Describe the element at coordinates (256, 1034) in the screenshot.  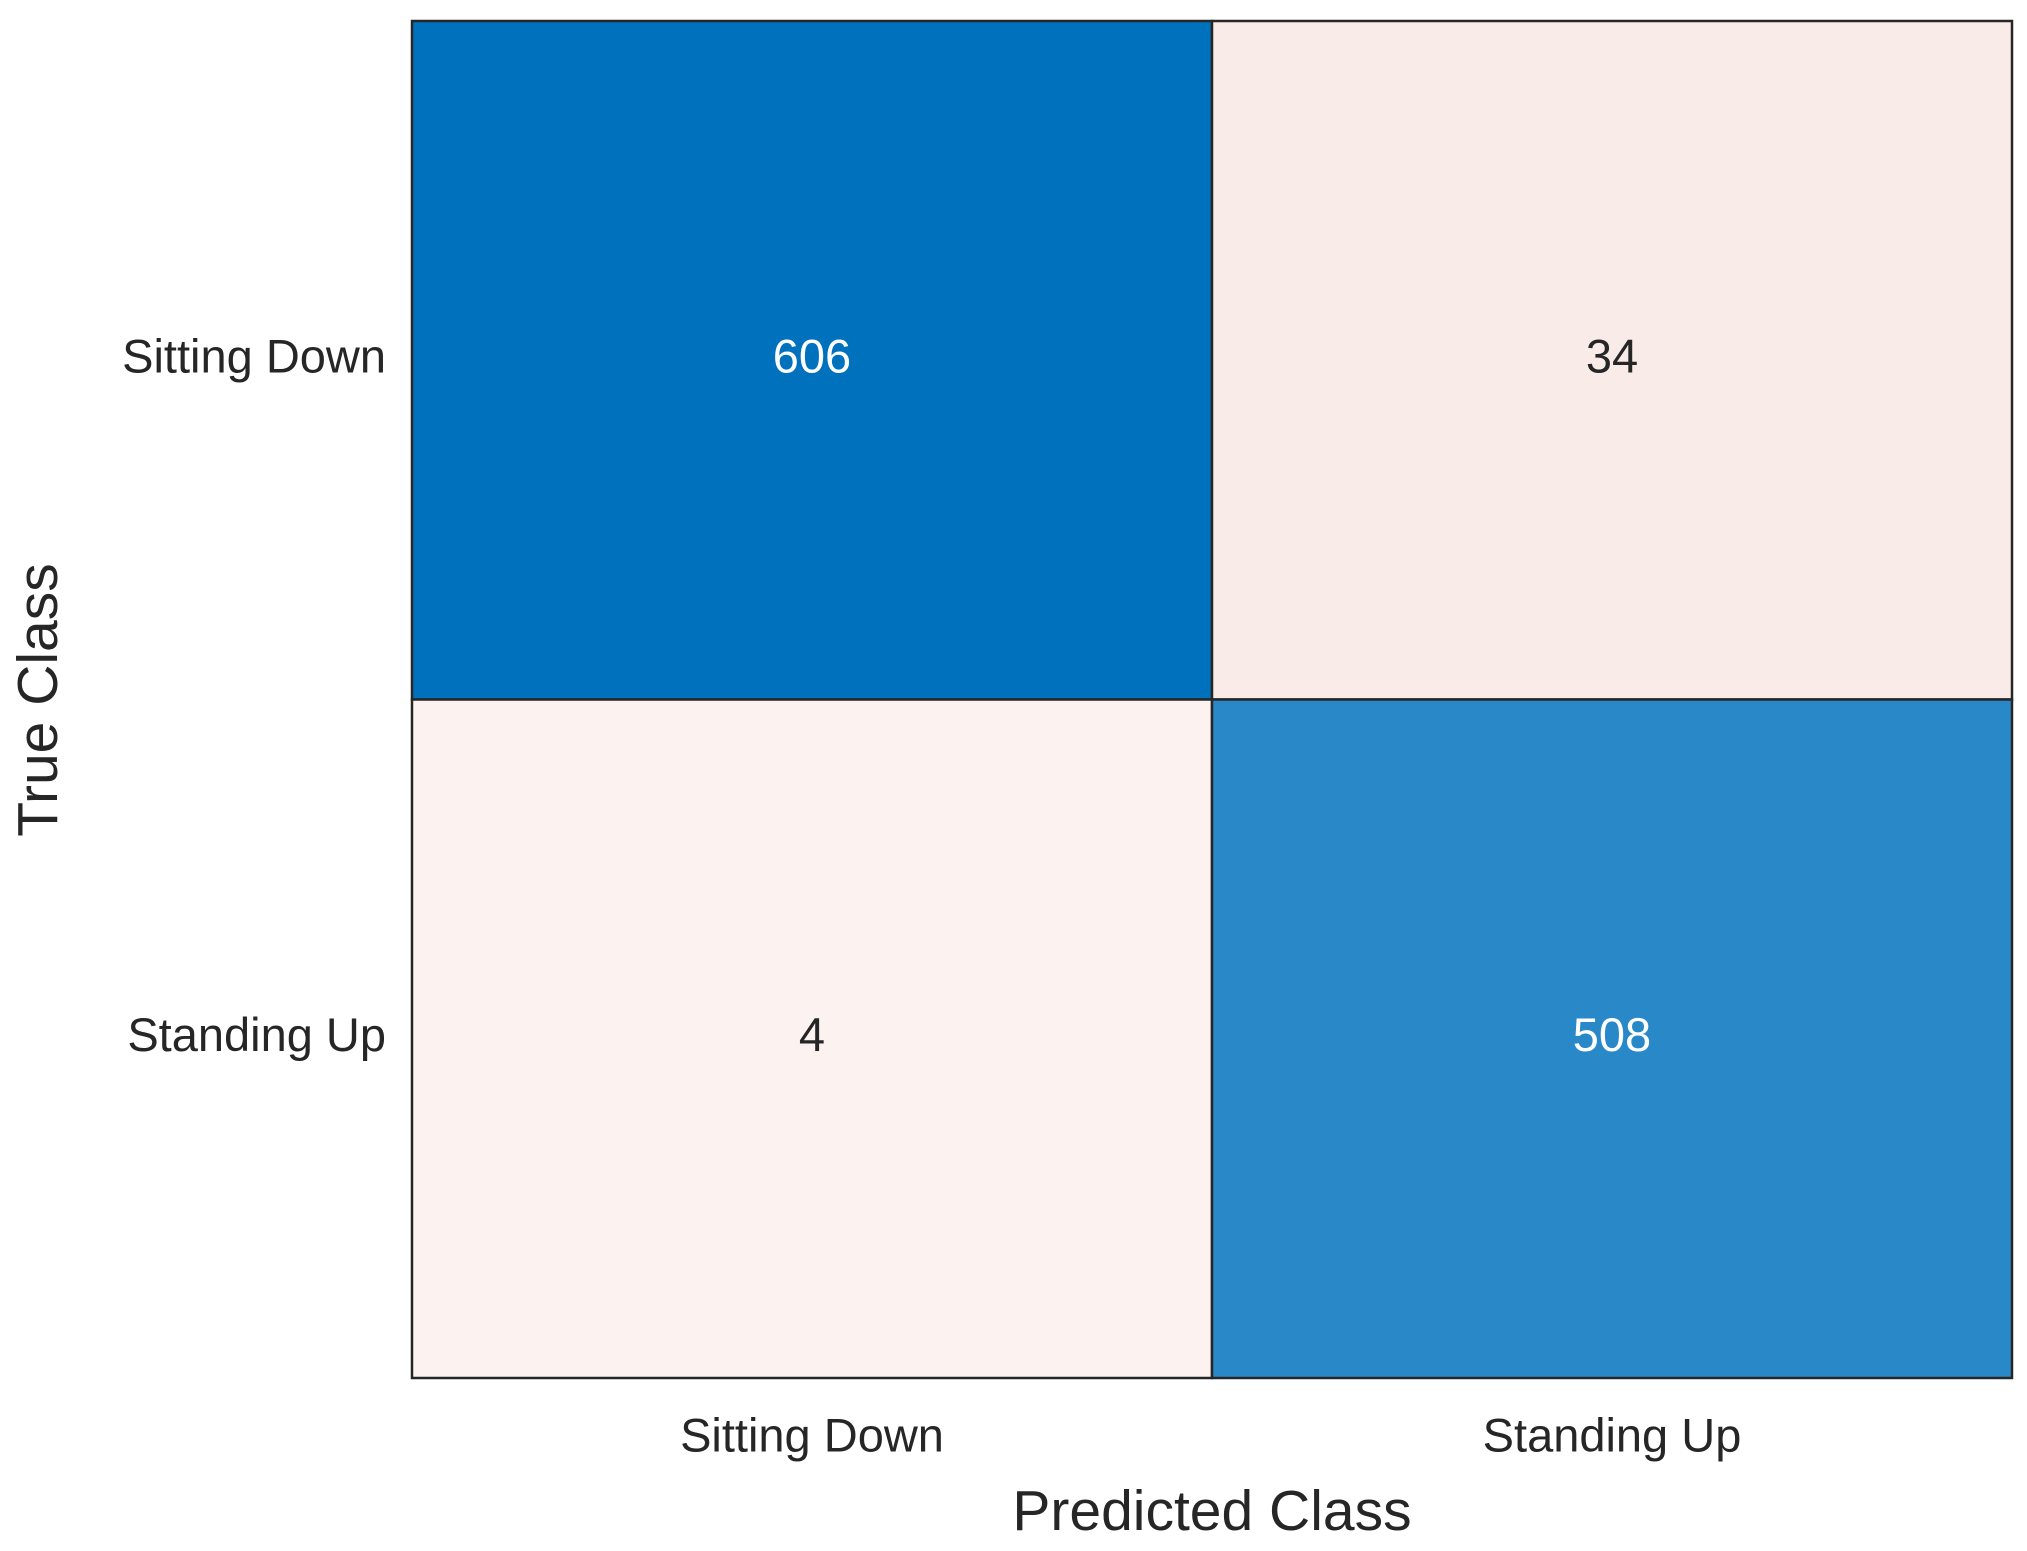
I see `y-tick-label: Standing Up` at that location.